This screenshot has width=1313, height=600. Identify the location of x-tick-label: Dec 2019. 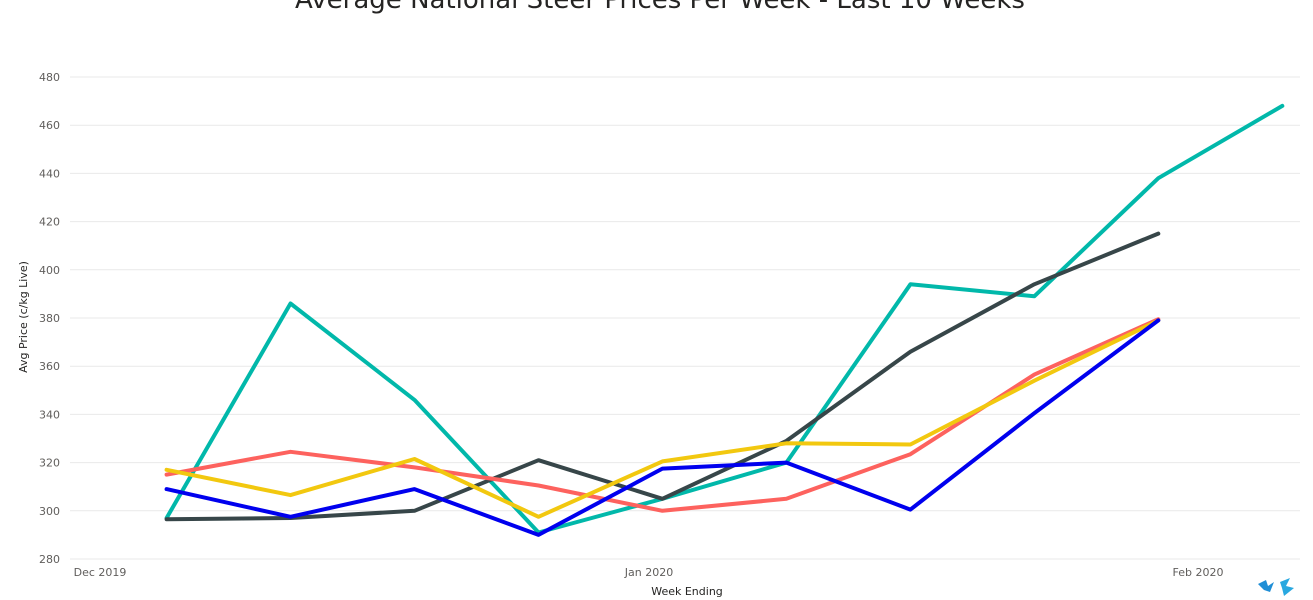
(100, 572).